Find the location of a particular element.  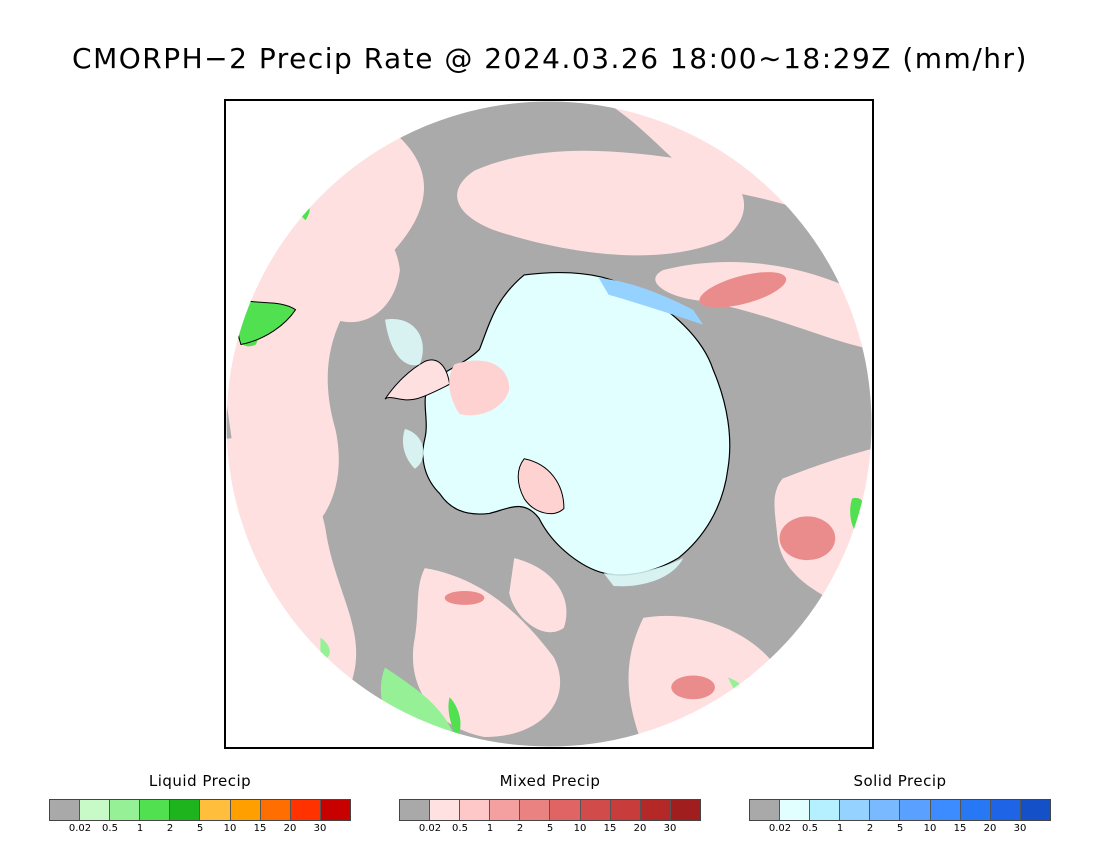

legend-title: Liquid Precip is located at coordinates (200, 781).